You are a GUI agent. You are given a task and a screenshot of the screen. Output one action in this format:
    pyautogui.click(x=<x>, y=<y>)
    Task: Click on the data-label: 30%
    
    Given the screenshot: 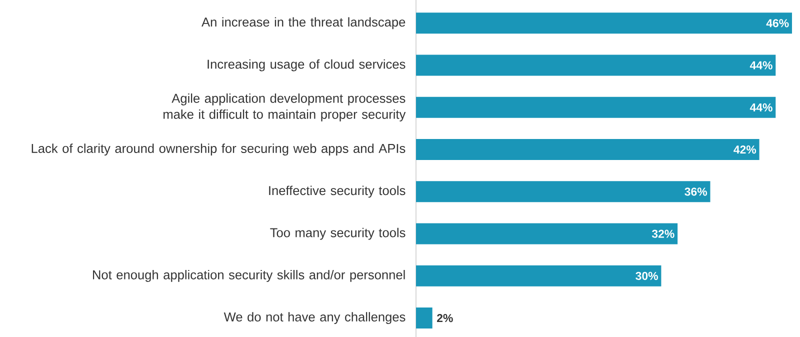 What is the action you would take?
    pyautogui.click(x=647, y=276)
    